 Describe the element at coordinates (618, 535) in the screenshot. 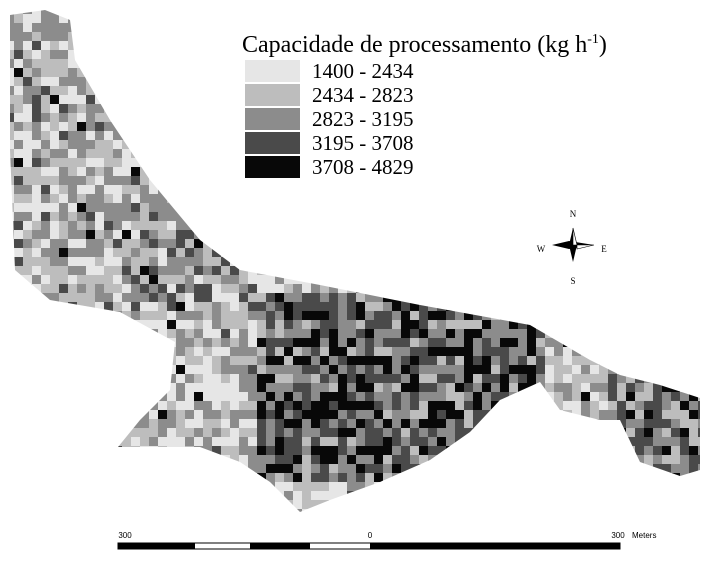

I see `scale-label: 300` at that location.